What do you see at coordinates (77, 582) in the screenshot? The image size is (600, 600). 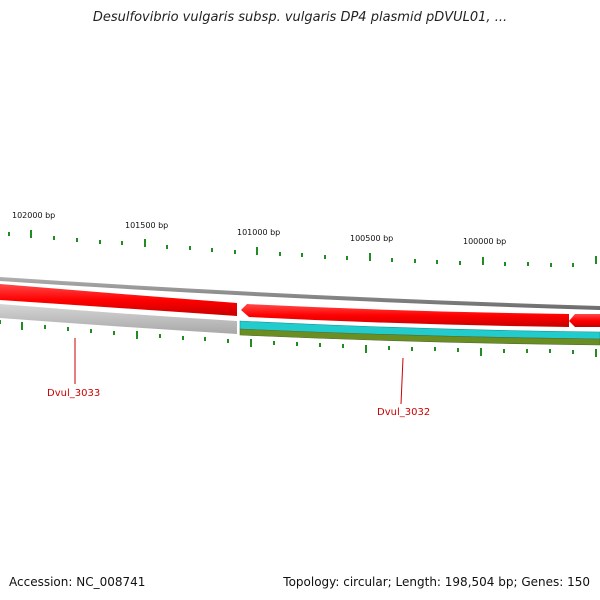 I see `accession-text: Accession: NC_008741` at bounding box center [77, 582].